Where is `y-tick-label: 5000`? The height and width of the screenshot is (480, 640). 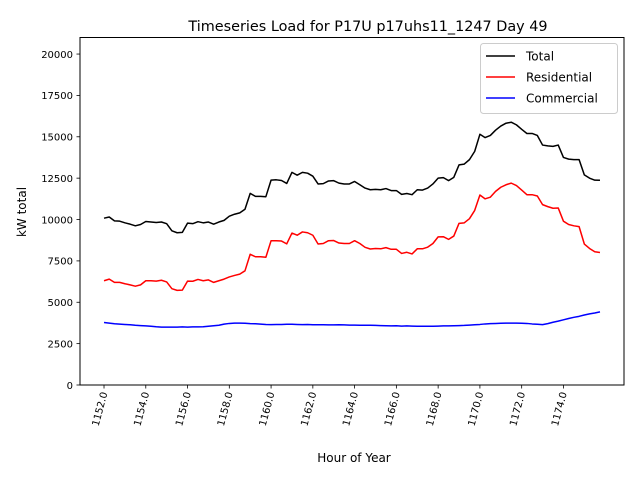 y-tick-label: 5000 is located at coordinates (60, 303).